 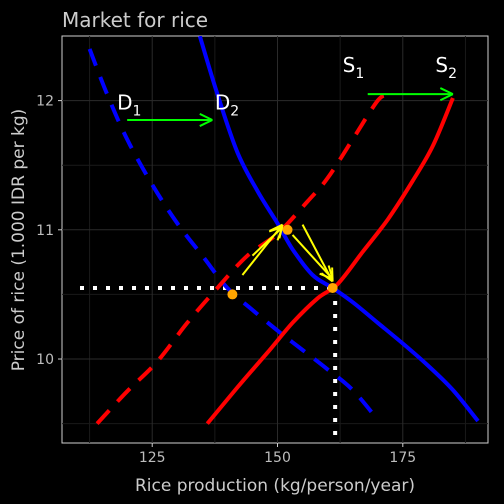 What do you see at coordinates (402, 458) in the screenshot?
I see `x-tick-label: 175` at bounding box center [402, 458].